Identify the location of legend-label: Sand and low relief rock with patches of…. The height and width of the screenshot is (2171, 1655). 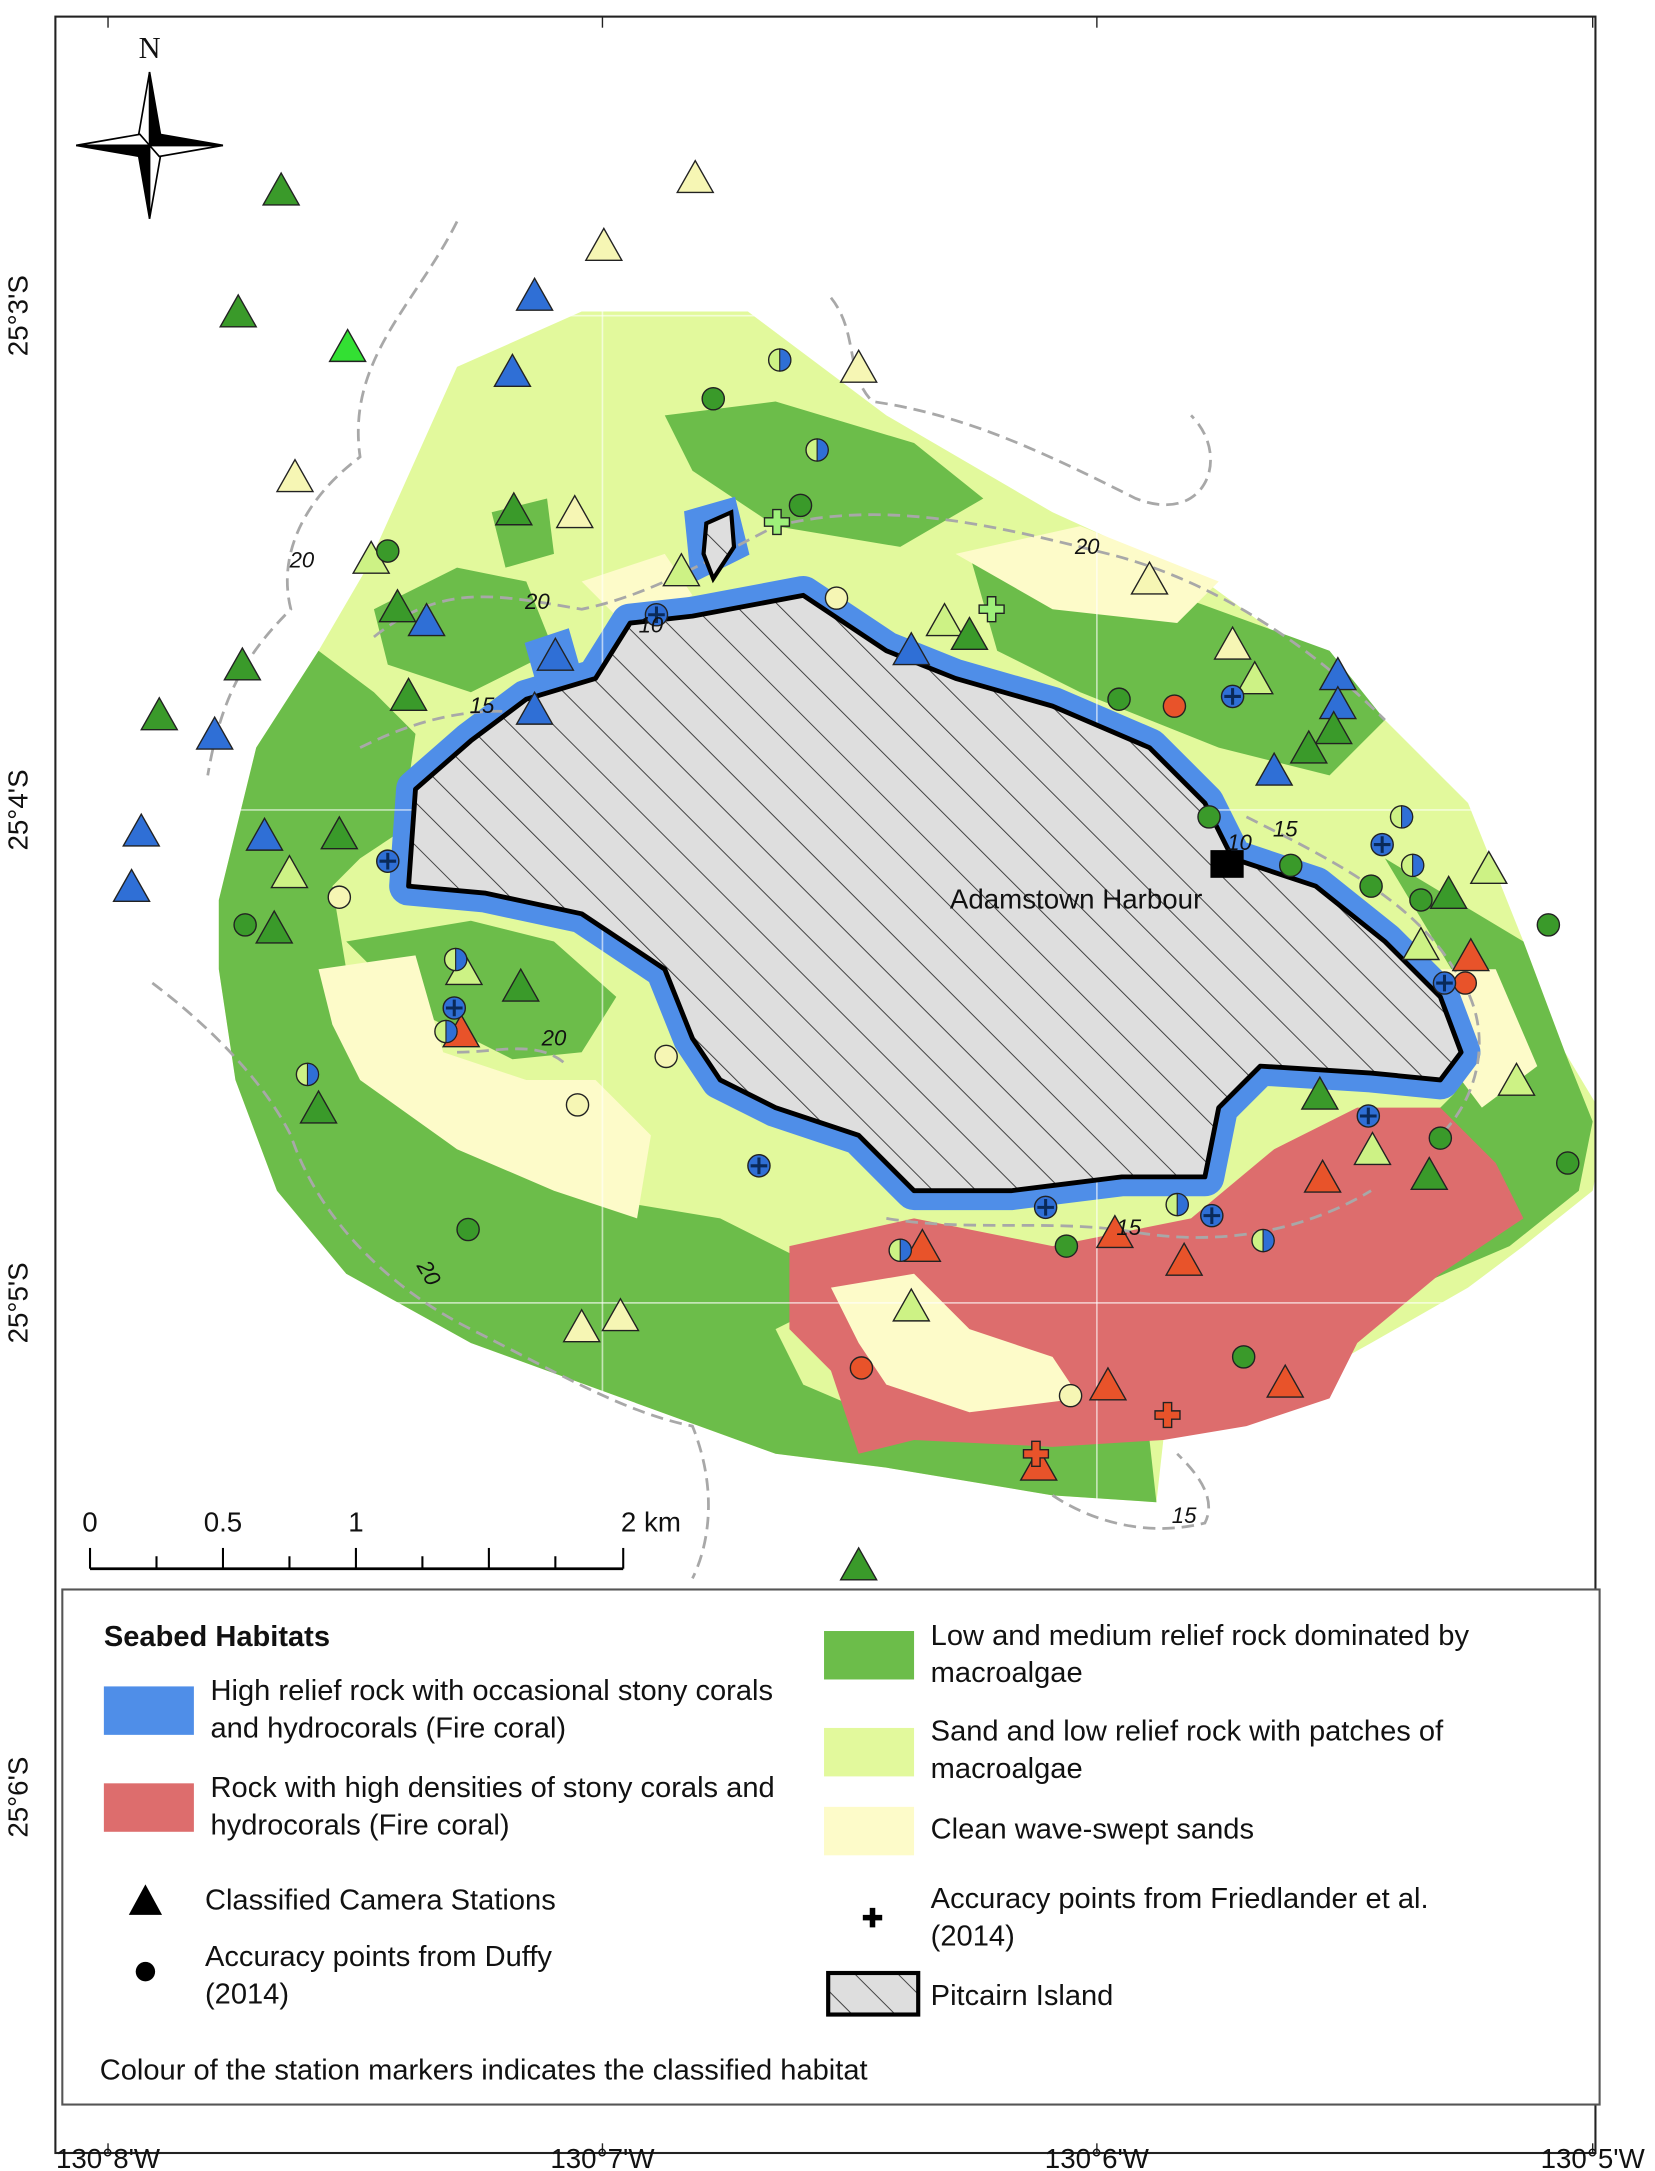
(1187, 1750).